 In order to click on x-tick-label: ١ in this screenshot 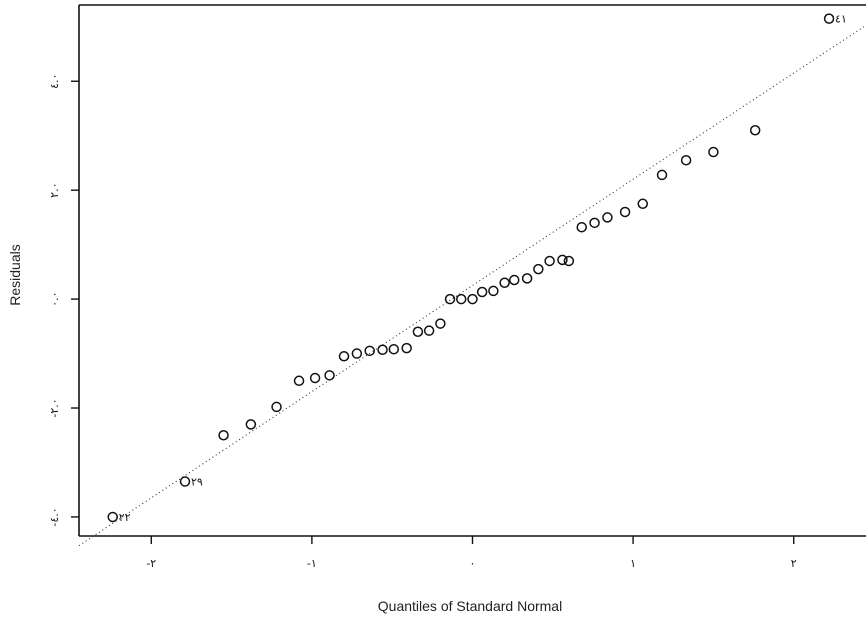, I will do `click(633, 563)`.